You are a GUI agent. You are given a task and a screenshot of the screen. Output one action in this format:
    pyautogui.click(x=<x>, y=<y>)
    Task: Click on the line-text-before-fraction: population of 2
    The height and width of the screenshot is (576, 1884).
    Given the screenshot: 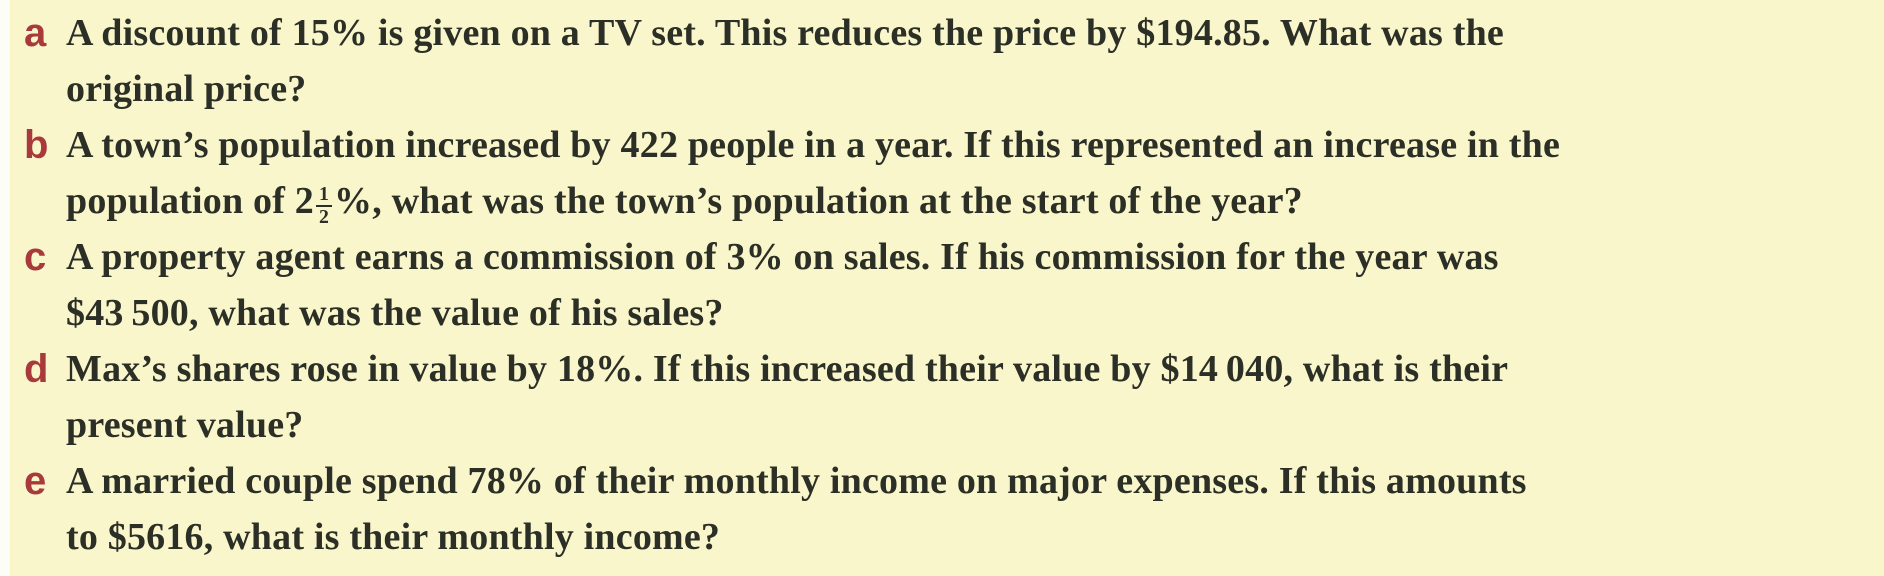 What is the action you would take?
    pyautogui.click(x=190, y=201)
    